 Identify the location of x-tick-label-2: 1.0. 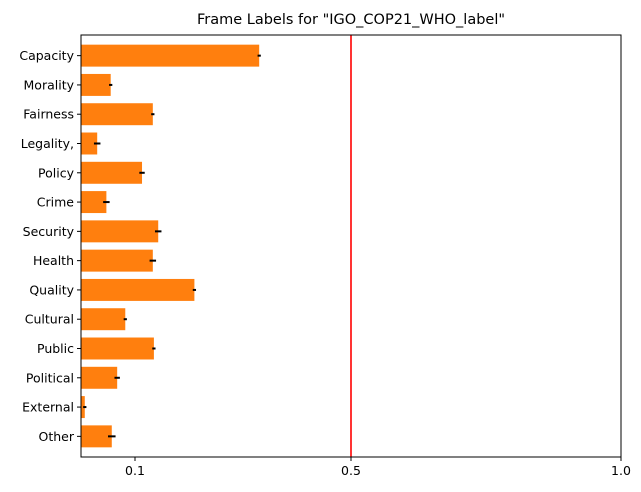
(621, 470).